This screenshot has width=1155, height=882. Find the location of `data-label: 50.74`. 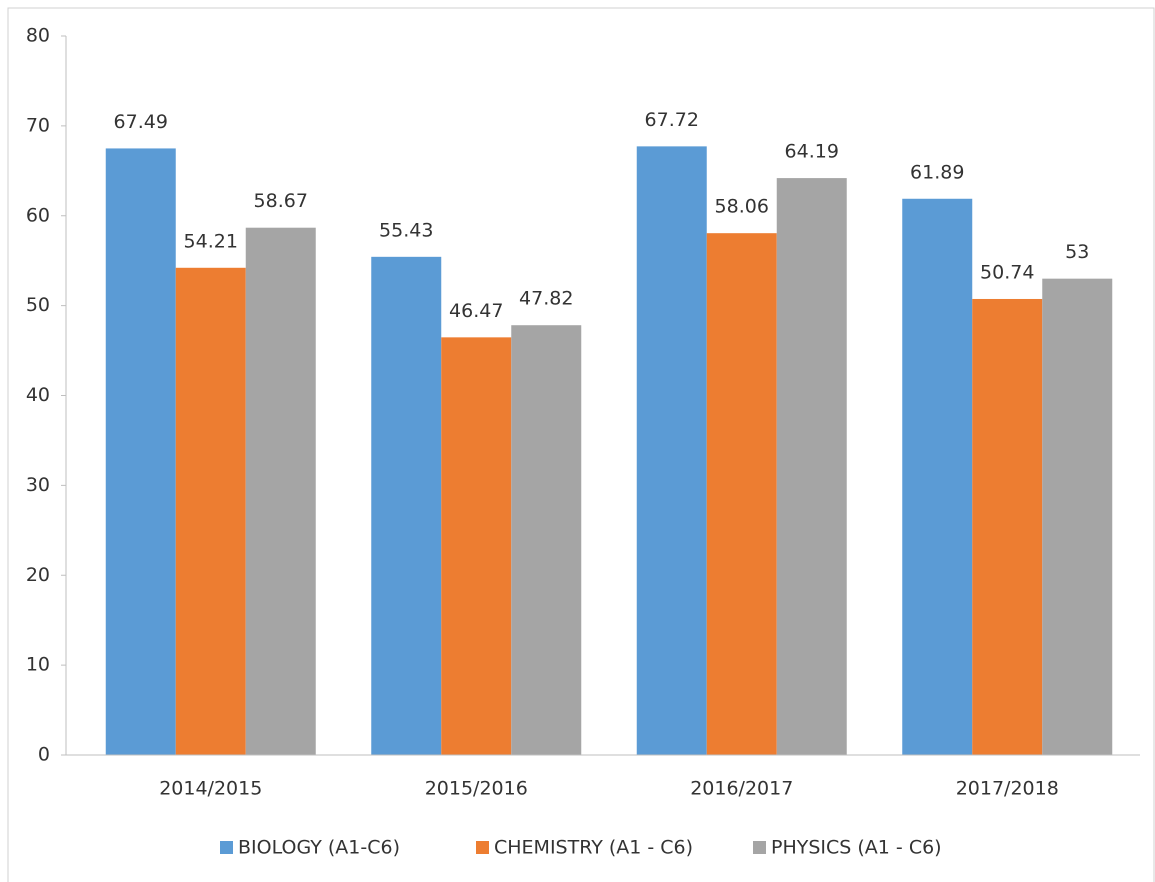

data-label: 50.74 is located at coordinates (1007, 272).